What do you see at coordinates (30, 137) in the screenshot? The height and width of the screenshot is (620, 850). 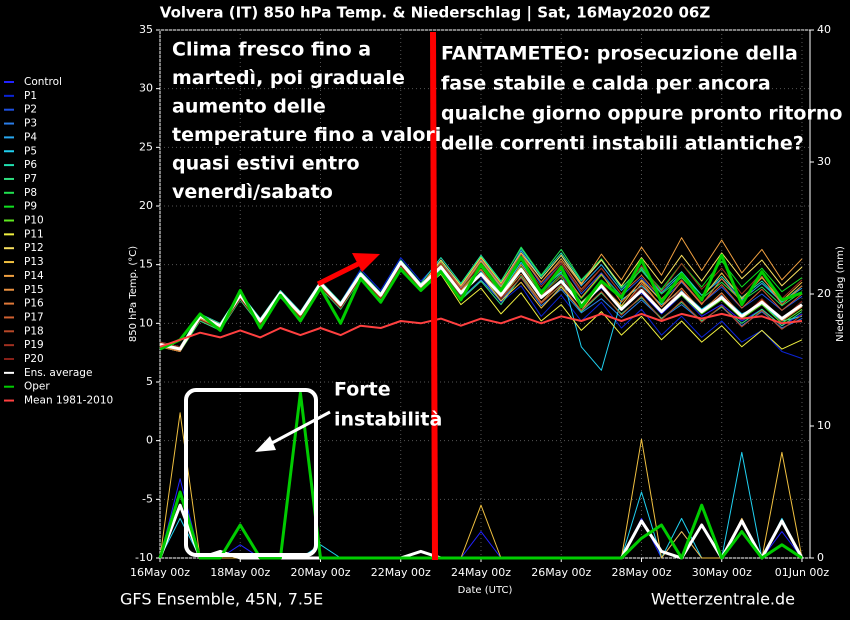 I see `legend-label: P4` at bounding box center [30, 137].